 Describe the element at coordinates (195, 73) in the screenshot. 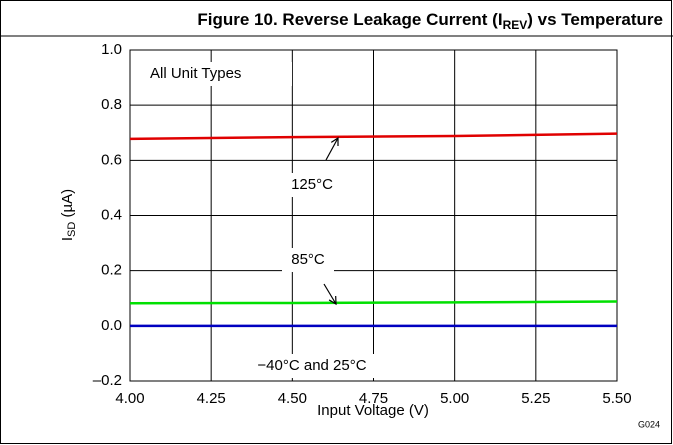

I see `annotation: All Unit Types` at that location.